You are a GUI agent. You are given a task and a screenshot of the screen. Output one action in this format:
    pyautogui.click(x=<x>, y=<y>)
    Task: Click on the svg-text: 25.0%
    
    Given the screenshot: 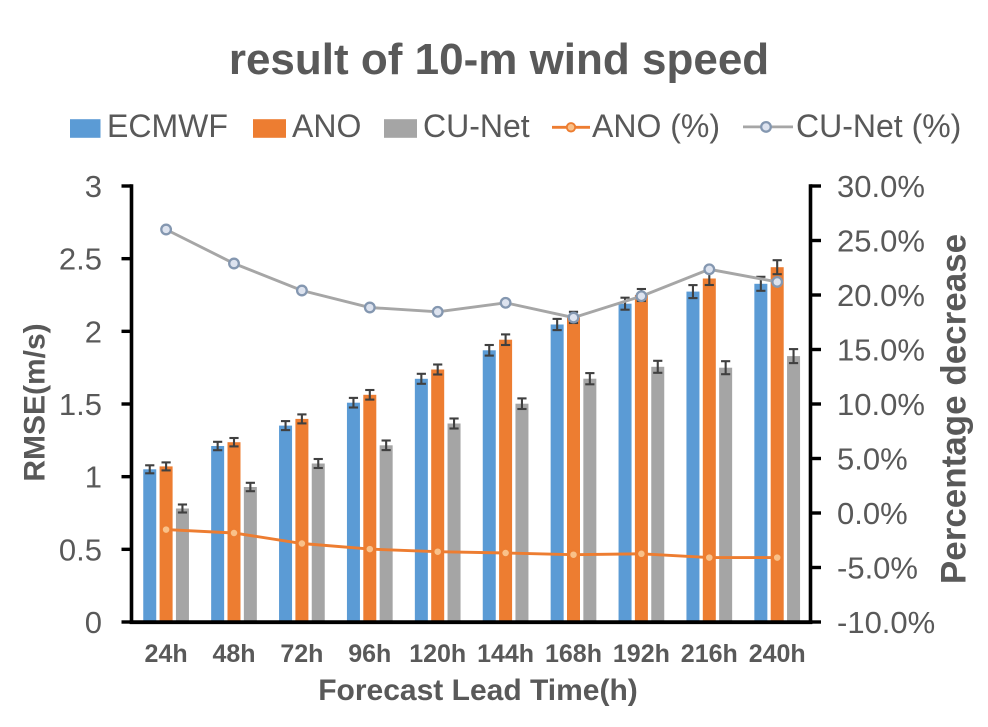 What is the action you would take?
    pyautogui.click(x=881, y=241)
    